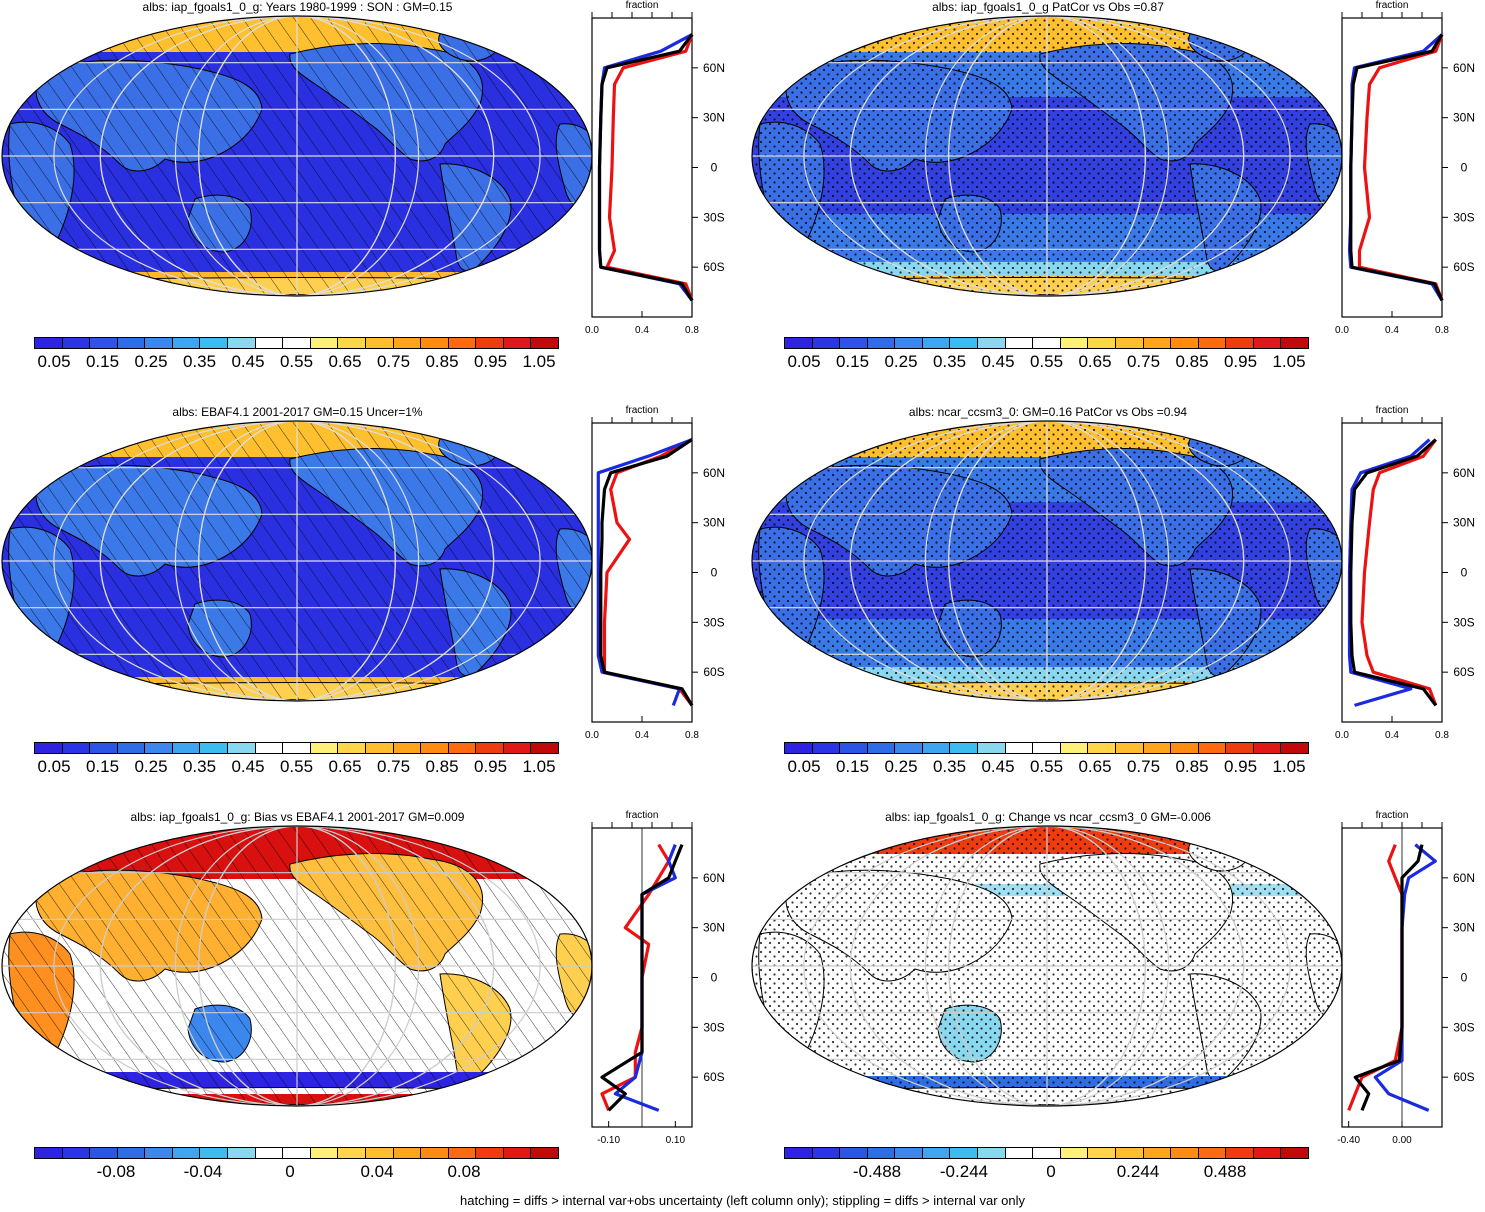  I want to click on panel-5-zonal-mean: fraction 60N 30N 0 30S 60S -0.10 0.10, so click(661, 980).